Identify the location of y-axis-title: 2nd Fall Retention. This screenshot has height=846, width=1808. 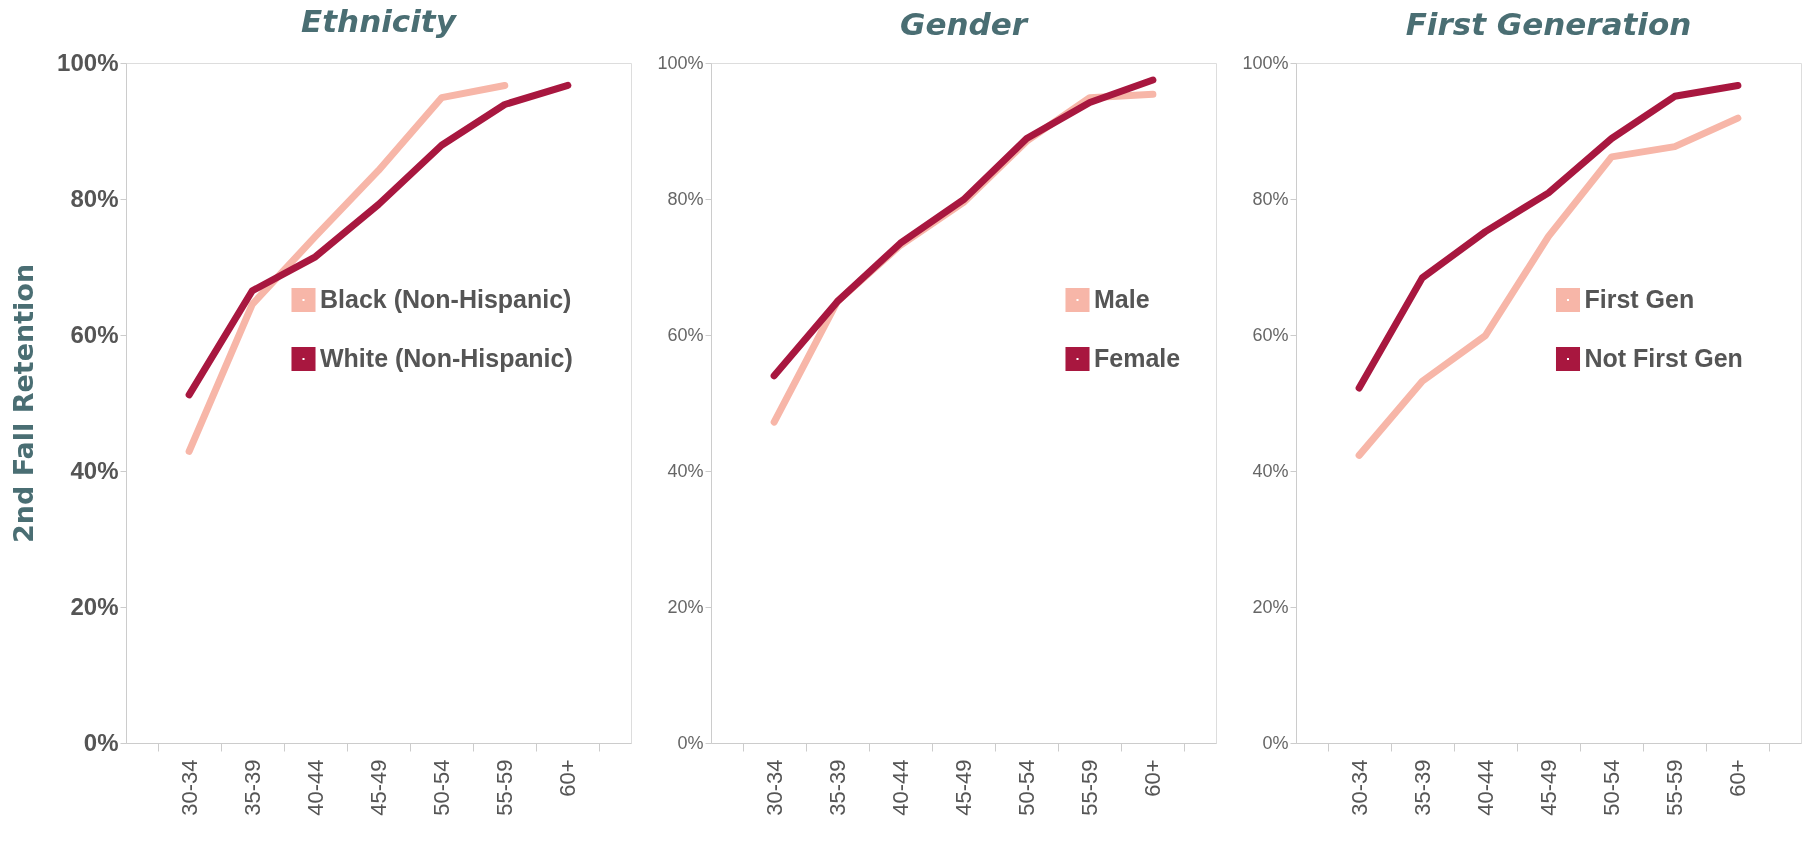
(24, 403).